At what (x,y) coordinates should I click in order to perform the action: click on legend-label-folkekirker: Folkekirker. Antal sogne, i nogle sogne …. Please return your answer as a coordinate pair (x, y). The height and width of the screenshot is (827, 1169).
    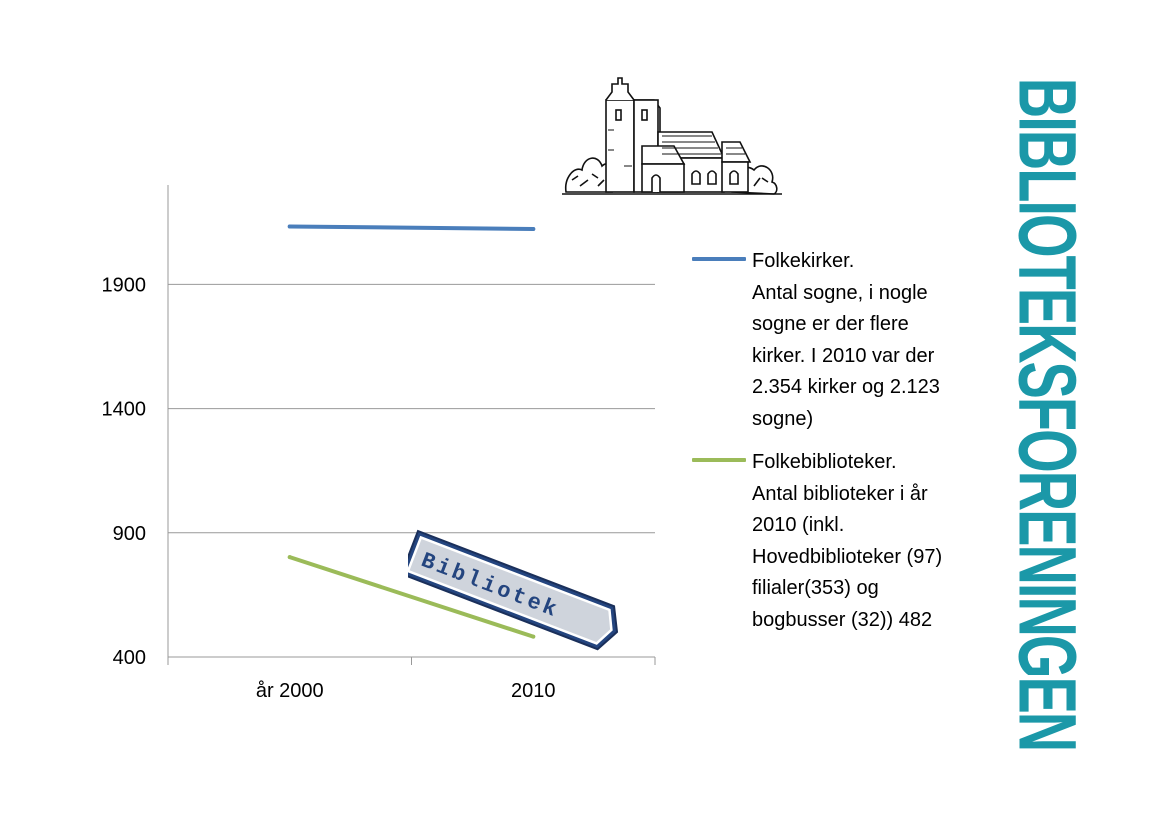
    Looking at the image, I should click on (846, 340).